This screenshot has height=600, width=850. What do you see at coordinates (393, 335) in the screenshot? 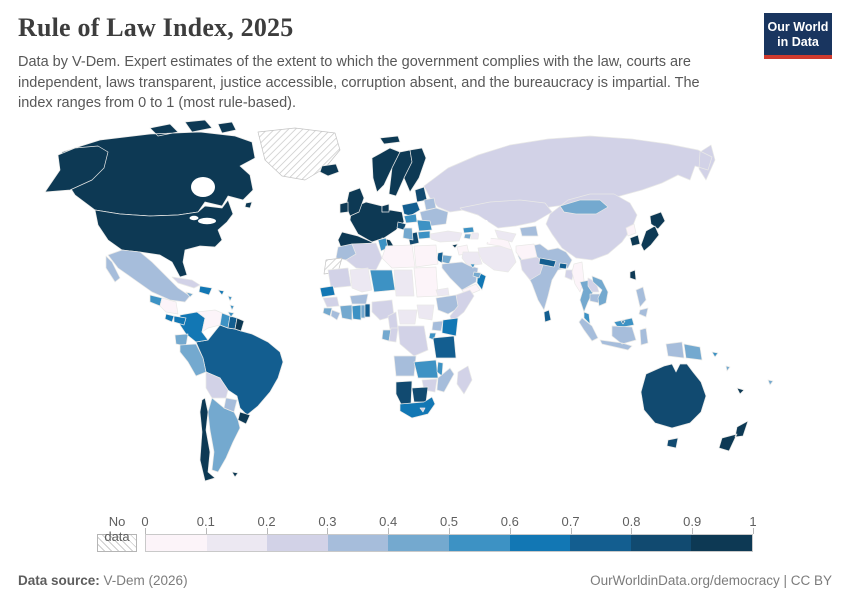
I see `country-congo: Congo` at bounding box center [393, 335].